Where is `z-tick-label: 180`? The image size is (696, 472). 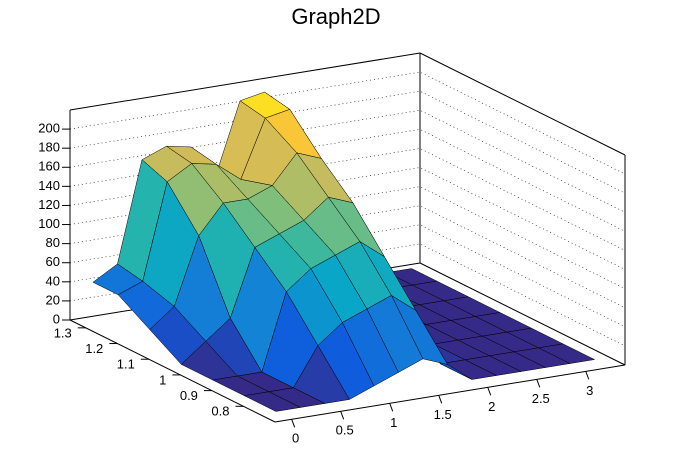 z-tick-label: 180 is located at coordinates (49, 147).